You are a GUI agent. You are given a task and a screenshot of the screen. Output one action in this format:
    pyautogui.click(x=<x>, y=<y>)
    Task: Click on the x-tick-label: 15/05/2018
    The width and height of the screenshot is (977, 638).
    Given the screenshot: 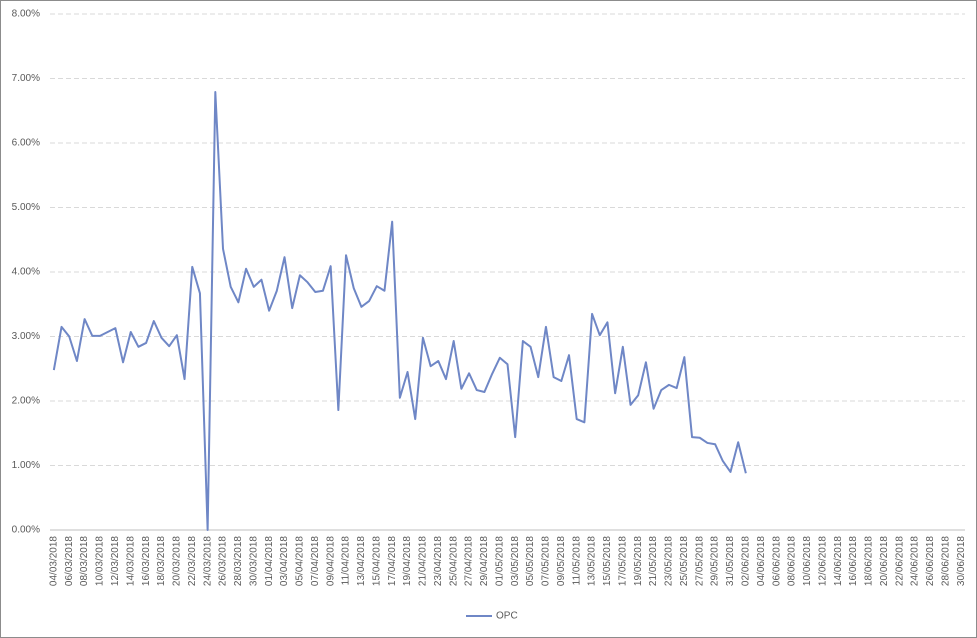 What is the action you would take?
    pyautogui.click(x=607, y=561)
    